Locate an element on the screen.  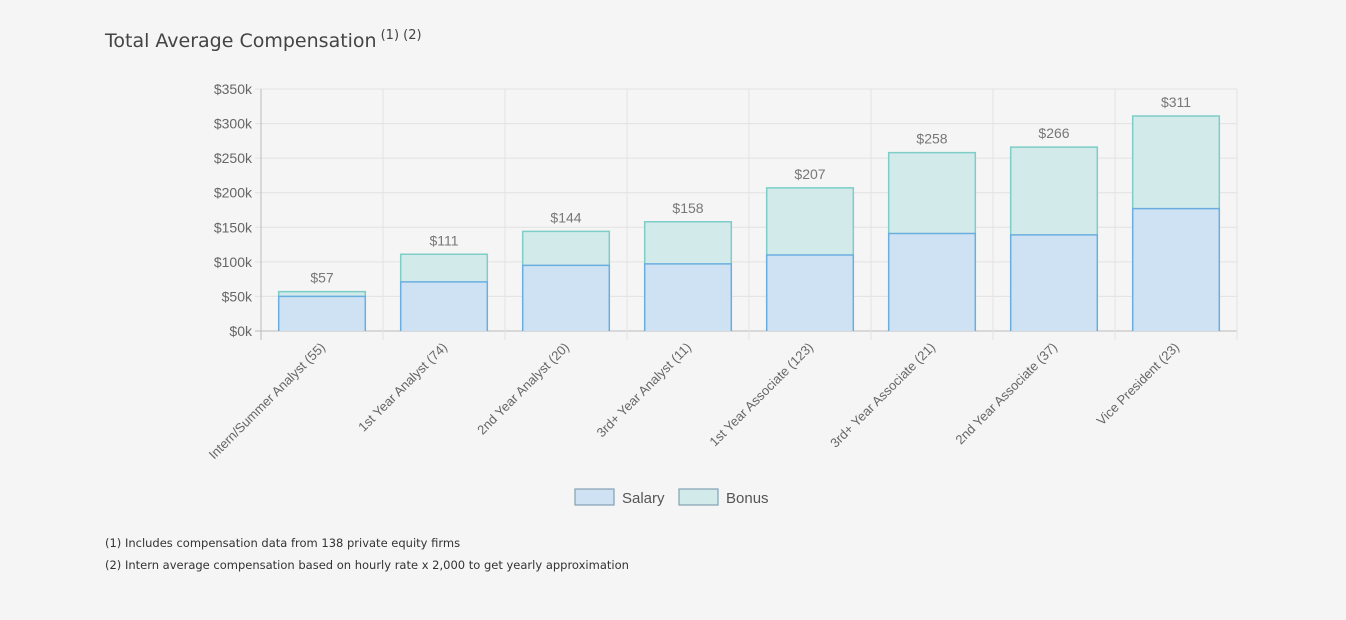
chart-title-footnote-refs: (1) (2) is located at coordinates (401, 35).